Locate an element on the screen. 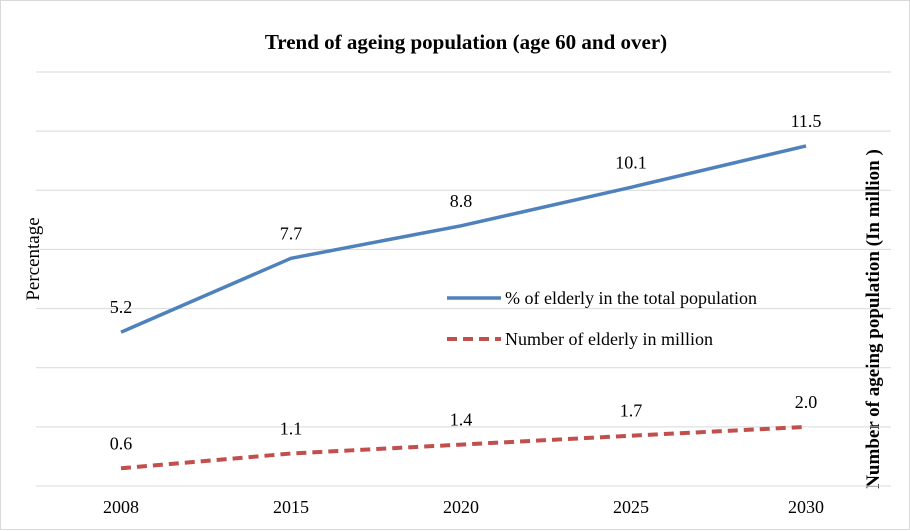 Image resolution: width=910 pixels, height=531 pixels. x-axis-ticks: 2008 2015 2020 2025 2030 is located at coordinates (463, 507).